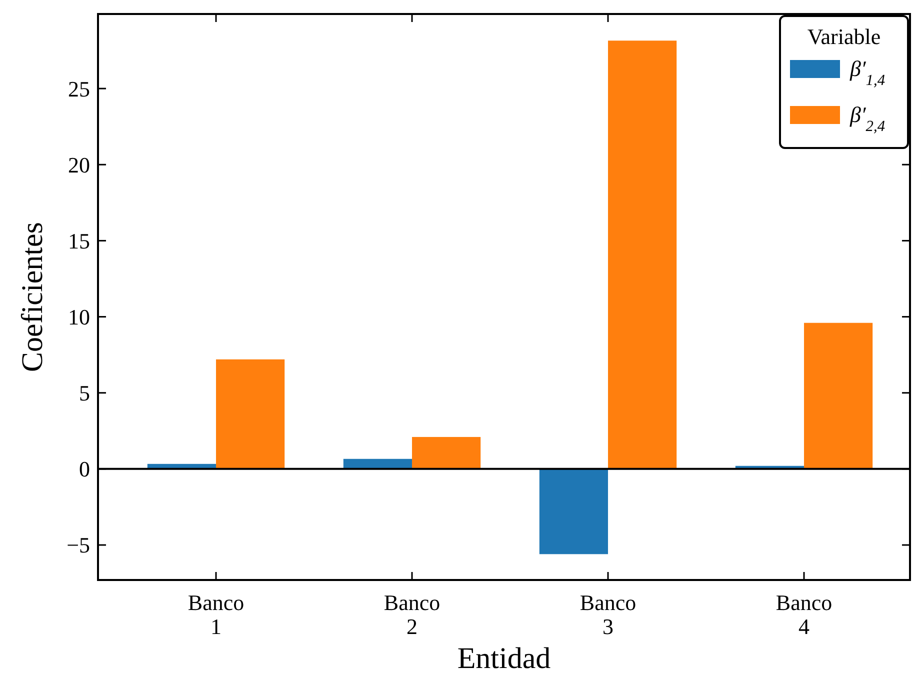  What do you see at coordinates (32, 297) in the screenshot?
I see `y-axis-title: Coeficientes` at bounding box center [32, 297].